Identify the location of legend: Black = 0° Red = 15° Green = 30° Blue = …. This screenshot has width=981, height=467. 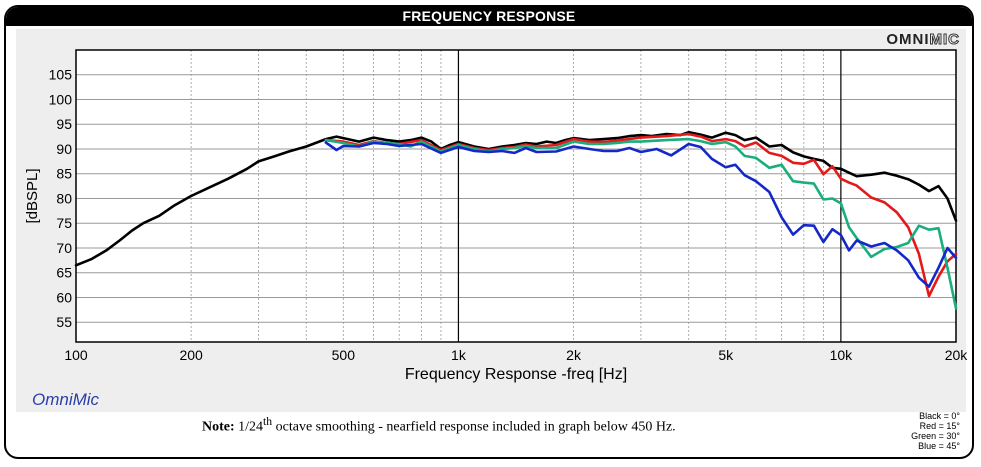
(935, 431).